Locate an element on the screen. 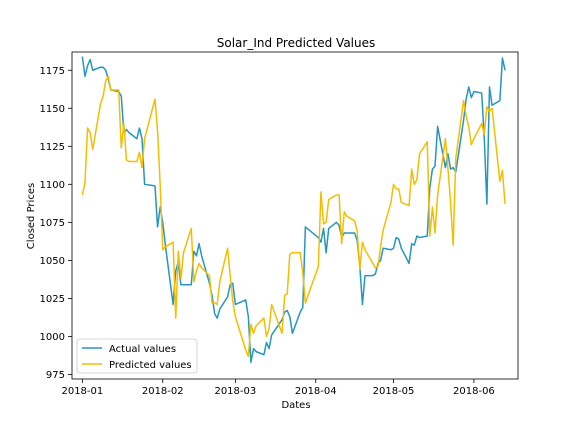 The width and height of the screenshot is (576, 432). x-tick-label: 2018-05 is located at coordinates (394, 391).